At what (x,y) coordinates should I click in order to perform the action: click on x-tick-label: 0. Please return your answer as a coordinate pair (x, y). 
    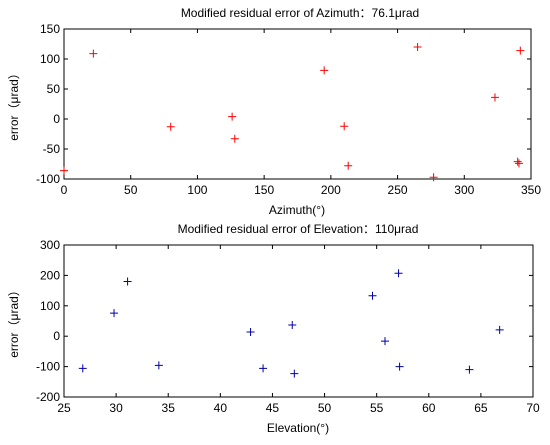
    Looking at the image, I should click on (64, 190).